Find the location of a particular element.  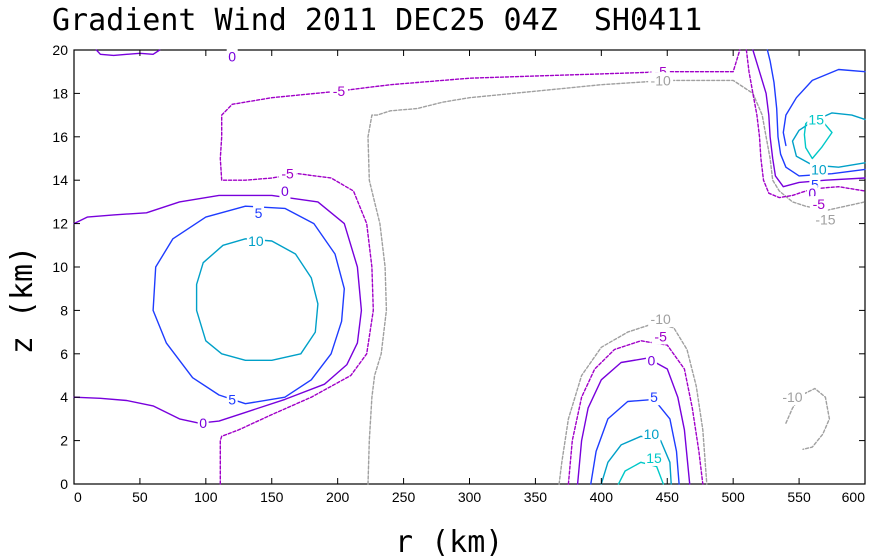

y-axis-label: z (km) is located at coordinates (22, 300).